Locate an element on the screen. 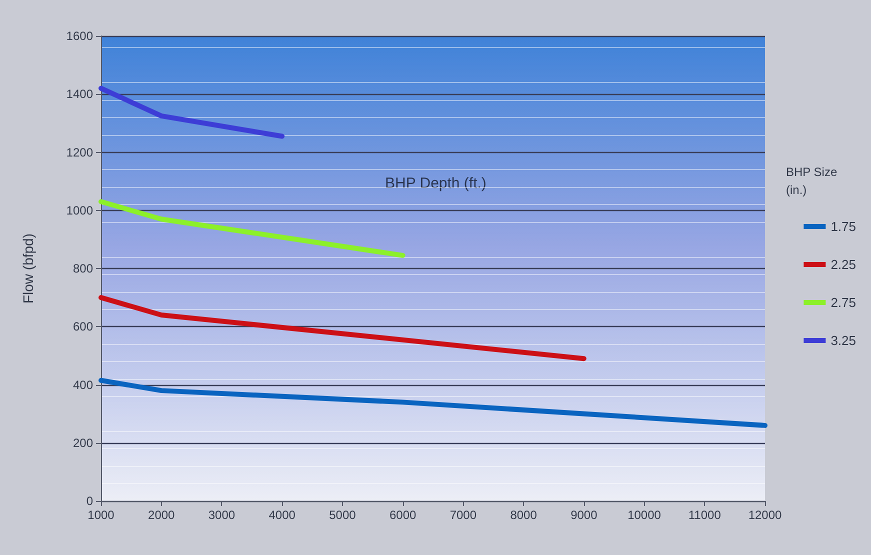  y-tick-label: 1400 is located at coordinates (80, 94).